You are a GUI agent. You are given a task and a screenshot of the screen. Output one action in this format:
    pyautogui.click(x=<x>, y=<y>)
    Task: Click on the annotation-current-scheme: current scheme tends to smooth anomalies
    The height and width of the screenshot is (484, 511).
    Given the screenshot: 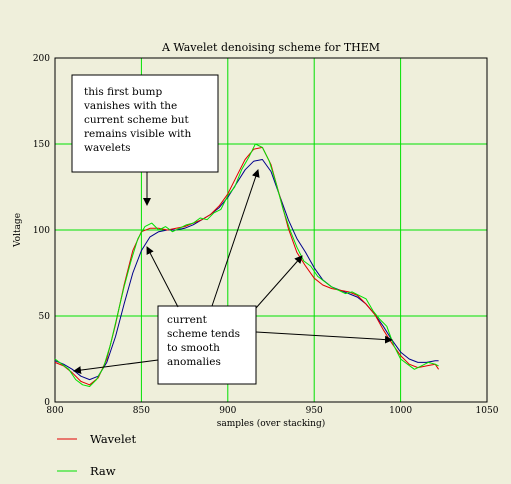 What is the action you would take?
    pyautogui.click(x=207, y=345)
    